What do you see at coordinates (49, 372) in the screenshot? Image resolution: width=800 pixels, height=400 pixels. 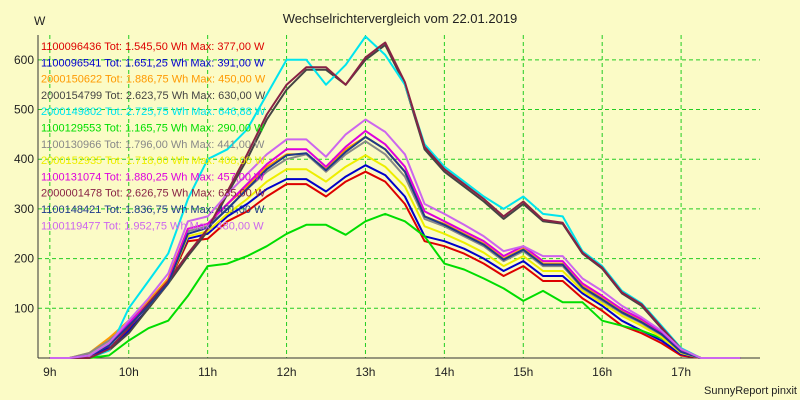 I see `x-tick-label: 9h` at bounding box center [49, 372].